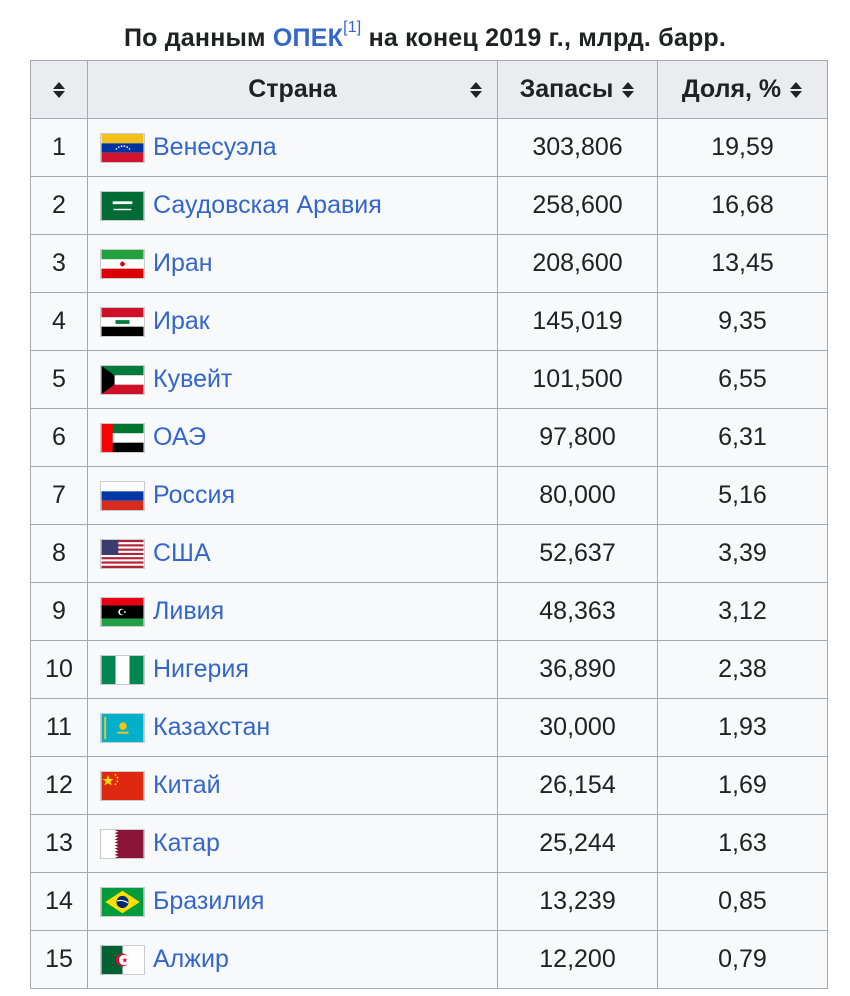 The width and height of the screenshot is (850, 996). What do you see at coordinates (122, 263) in the screenshot?
I see `iran-flag-icon` at bounding box center [122, 263].